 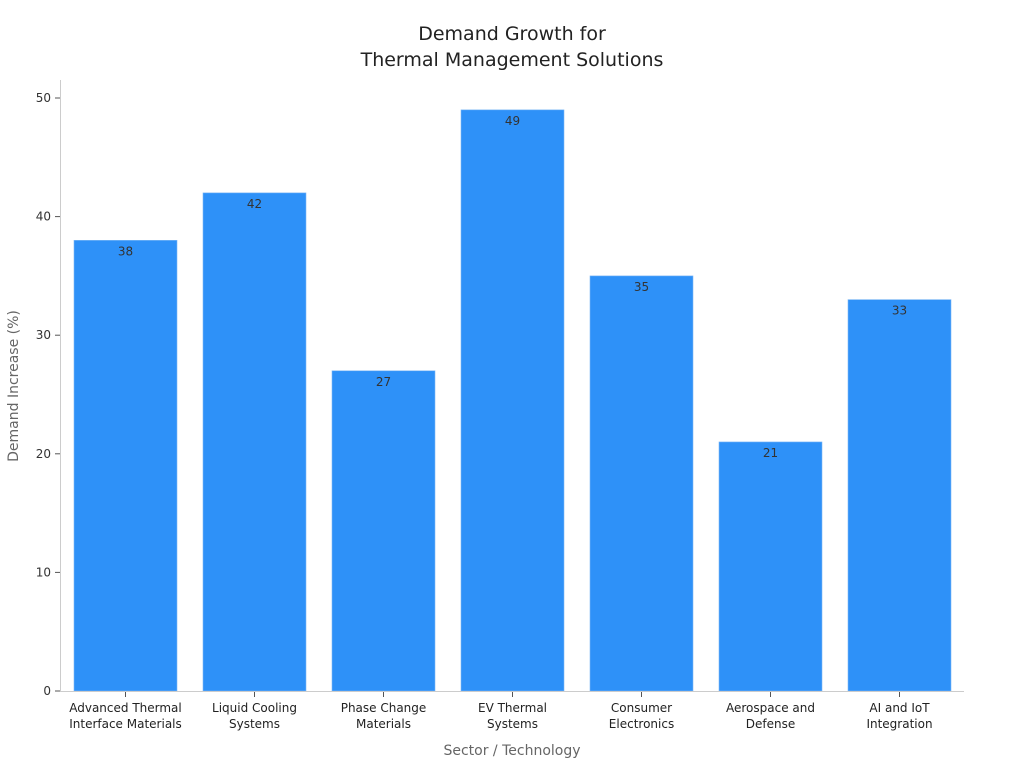 I want to click on x-tick-label: Liquid Cooling, so click(x=254, y=708).